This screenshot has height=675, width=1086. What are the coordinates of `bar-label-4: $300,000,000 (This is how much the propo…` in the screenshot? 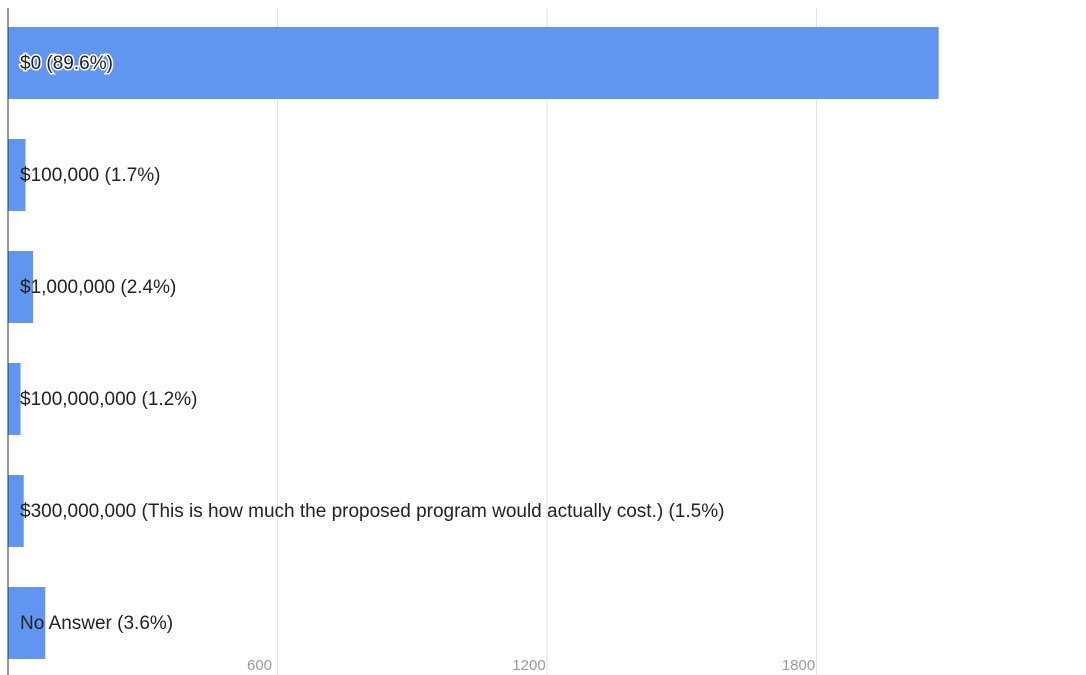 It's located at (372, 511).